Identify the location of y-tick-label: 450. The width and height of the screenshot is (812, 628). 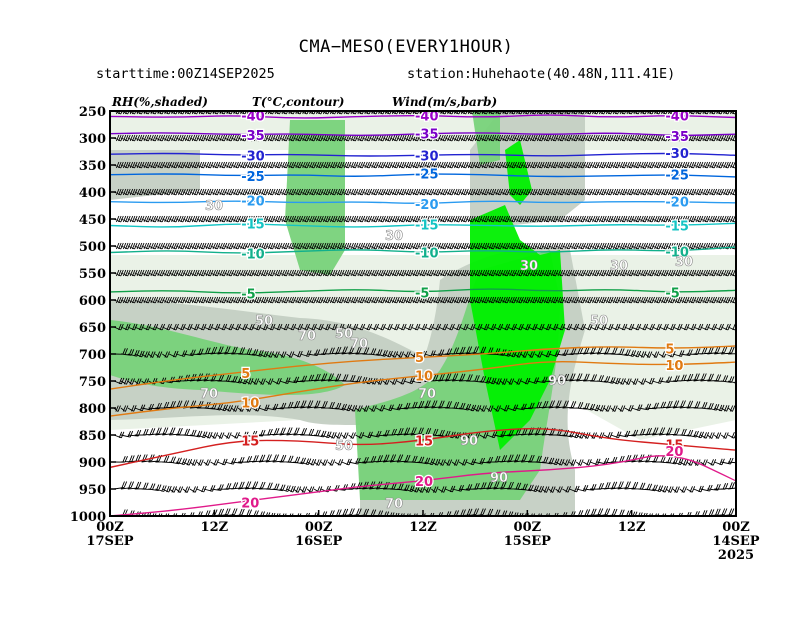
(92, 220).